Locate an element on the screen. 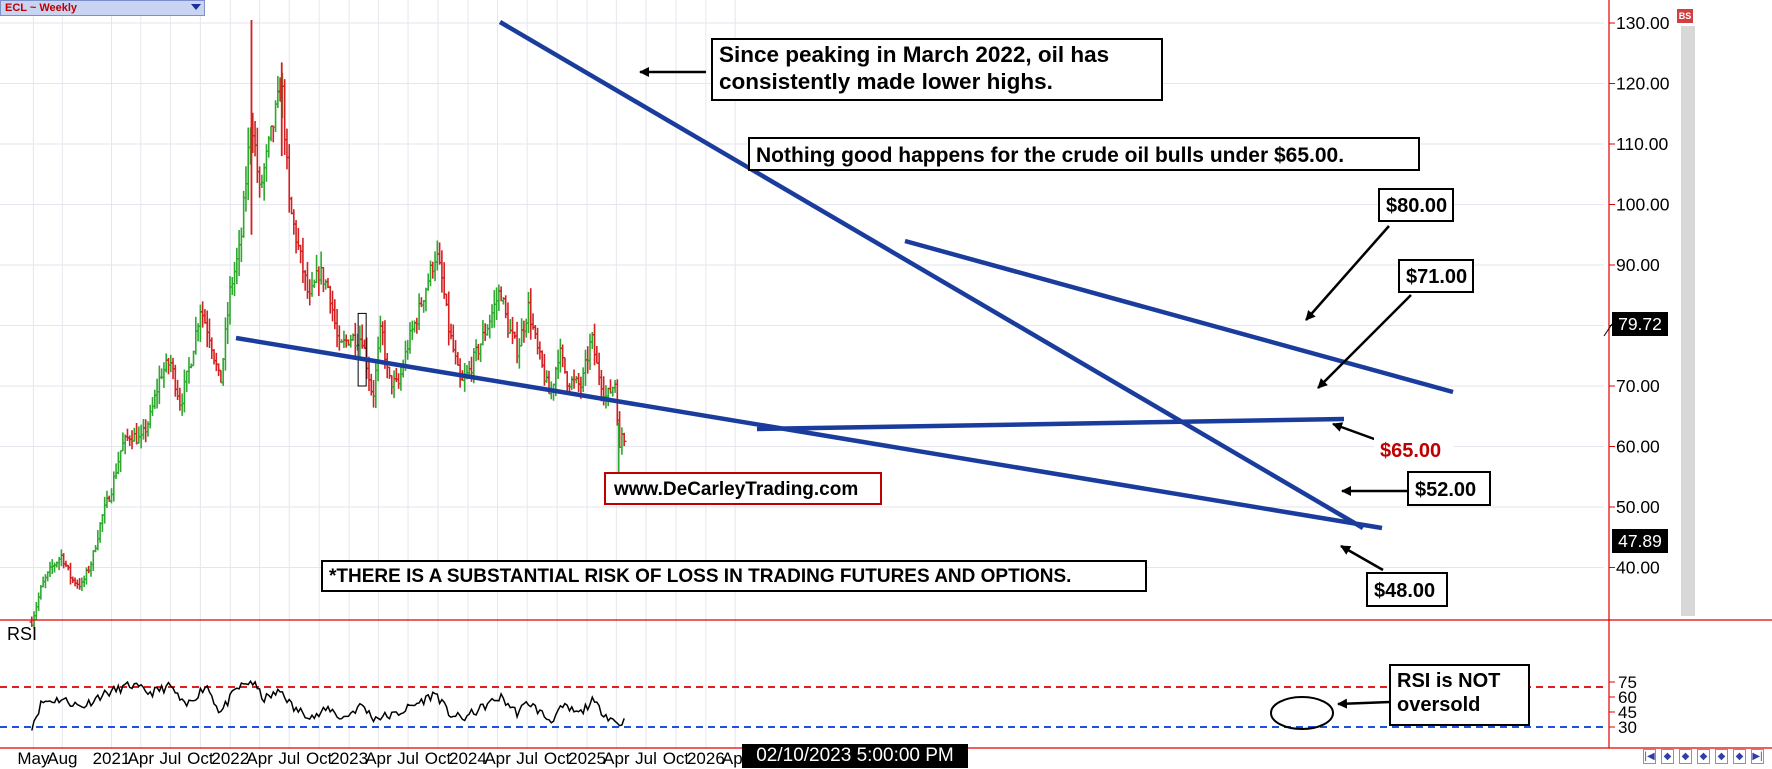  rsi-pane: RSI is located at coordinates (802, 677).